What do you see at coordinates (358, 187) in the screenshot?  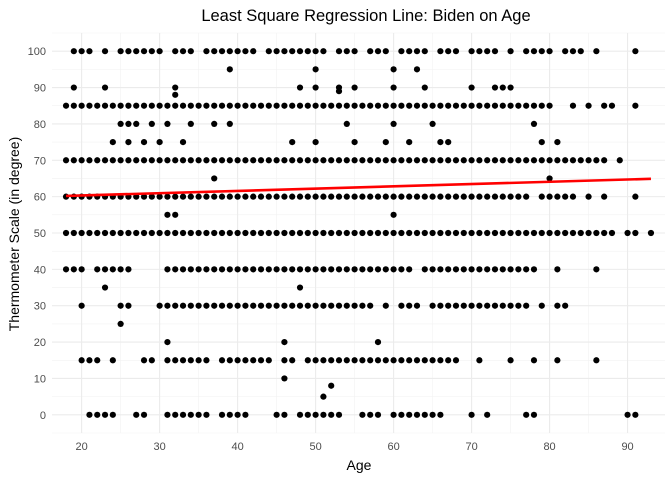 I see `regression-line` at bounding box center [358, 187].